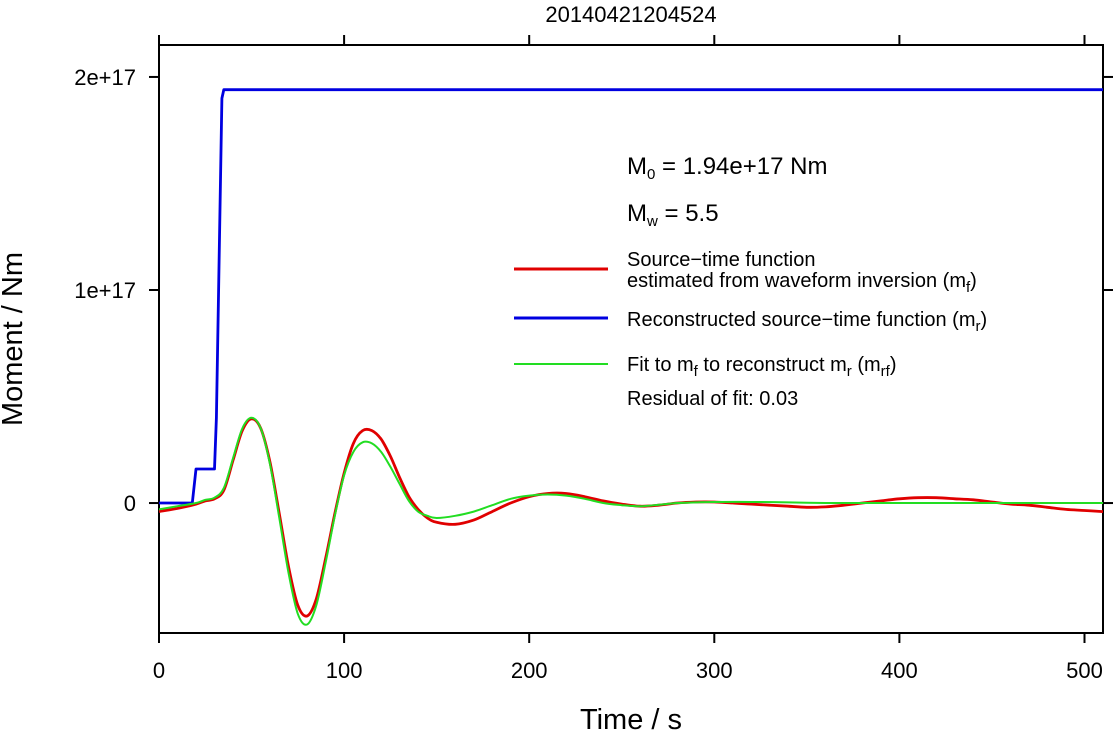 Image resolution: width=1117 pixels, height=734 pixels. Describe the element at coordinates (673, 215) in the screenshot. I see `annotation-mw: Mw = 5.5` at that location.